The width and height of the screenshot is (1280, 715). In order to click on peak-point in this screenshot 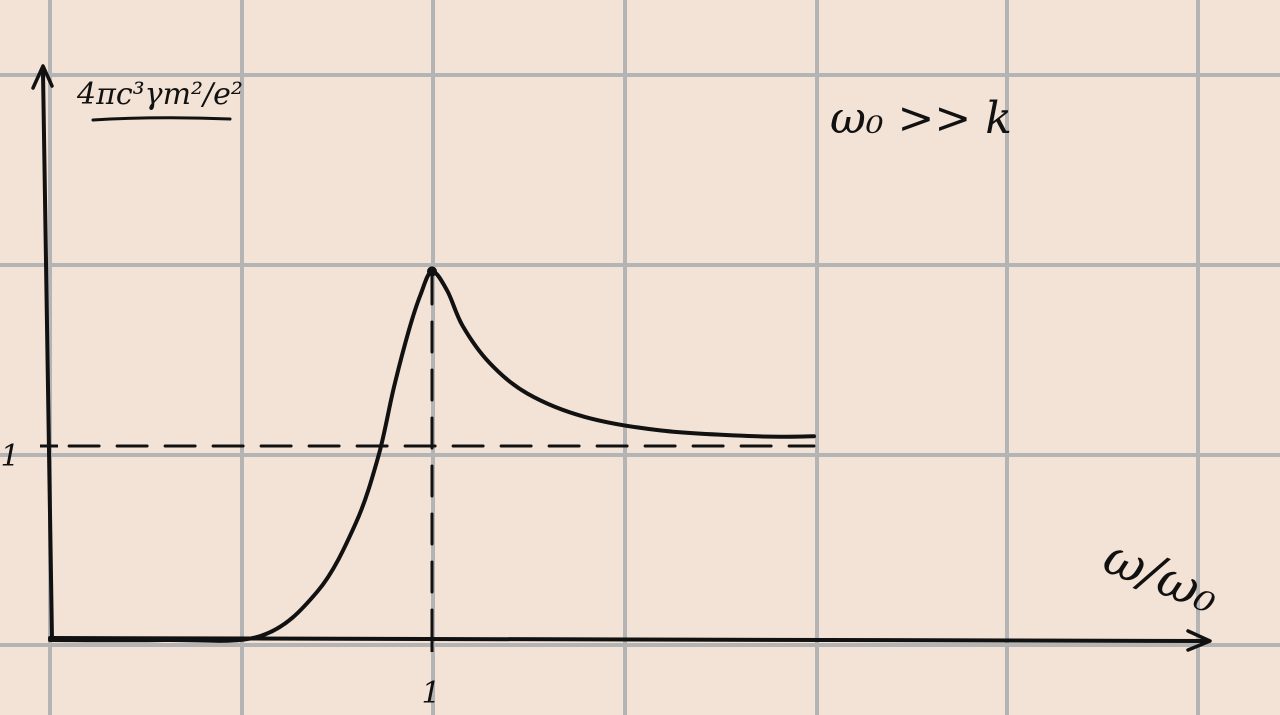, I will do `click(432, 271)`.